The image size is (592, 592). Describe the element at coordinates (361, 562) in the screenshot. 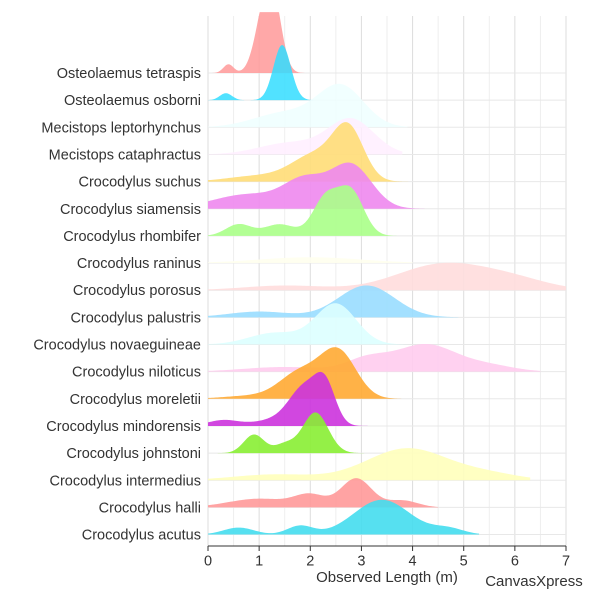

I see `x-tick-label: 3` at that location.